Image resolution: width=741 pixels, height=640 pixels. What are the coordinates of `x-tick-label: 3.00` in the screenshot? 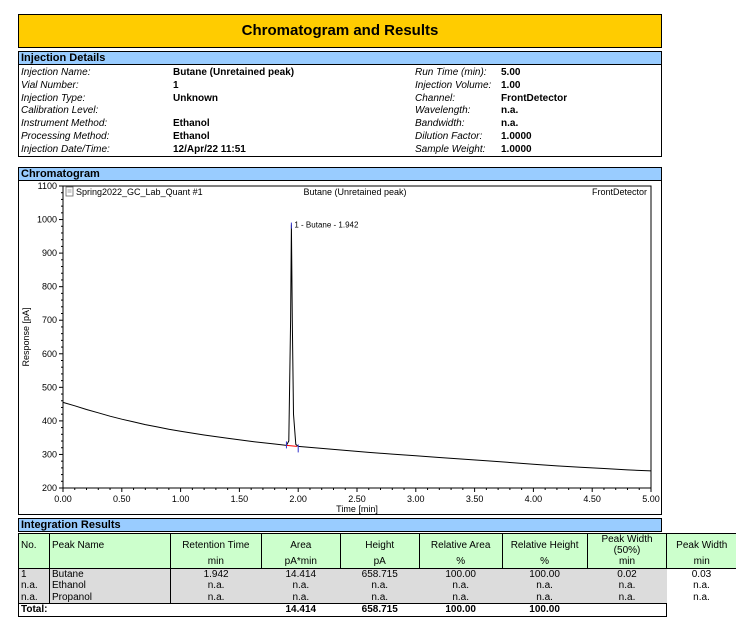 It's located at (416, 499).